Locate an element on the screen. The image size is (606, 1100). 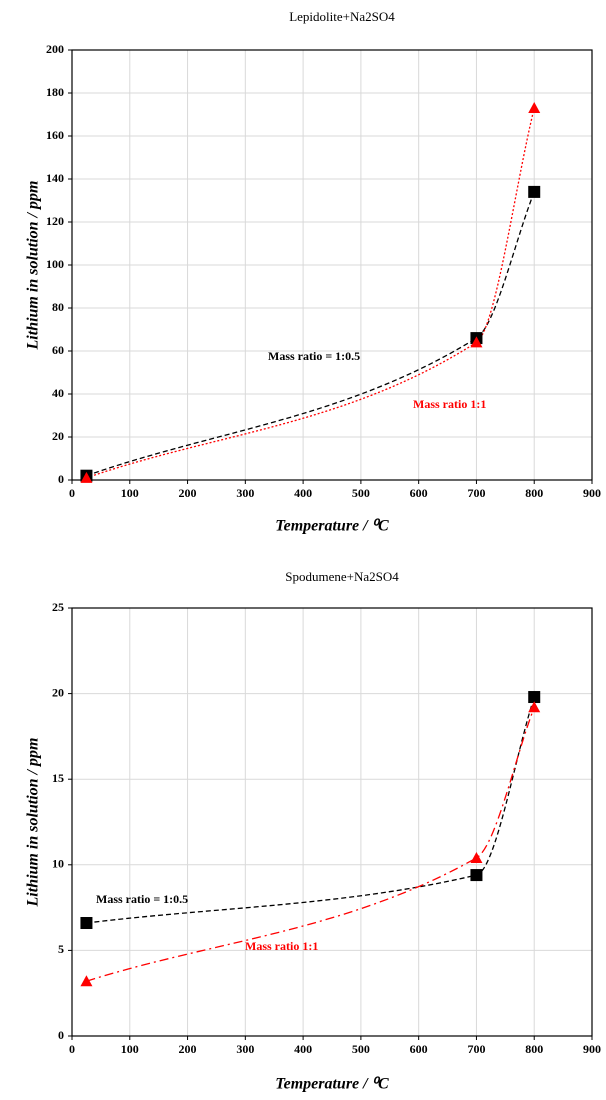
y-tick-label: 100 is located at coordinates (55, 264).